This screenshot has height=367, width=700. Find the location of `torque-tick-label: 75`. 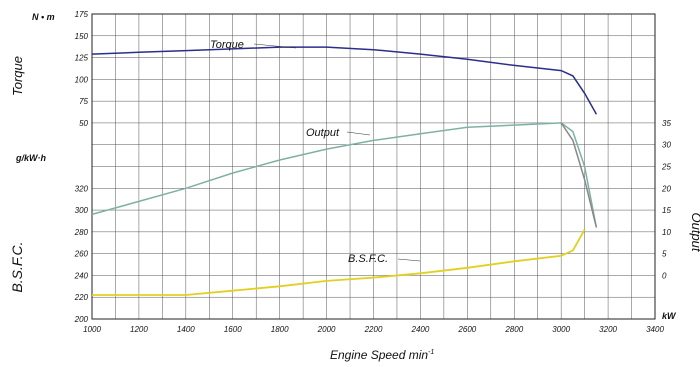

torque-tick-label: 75 is located at coordinates (83, 101).